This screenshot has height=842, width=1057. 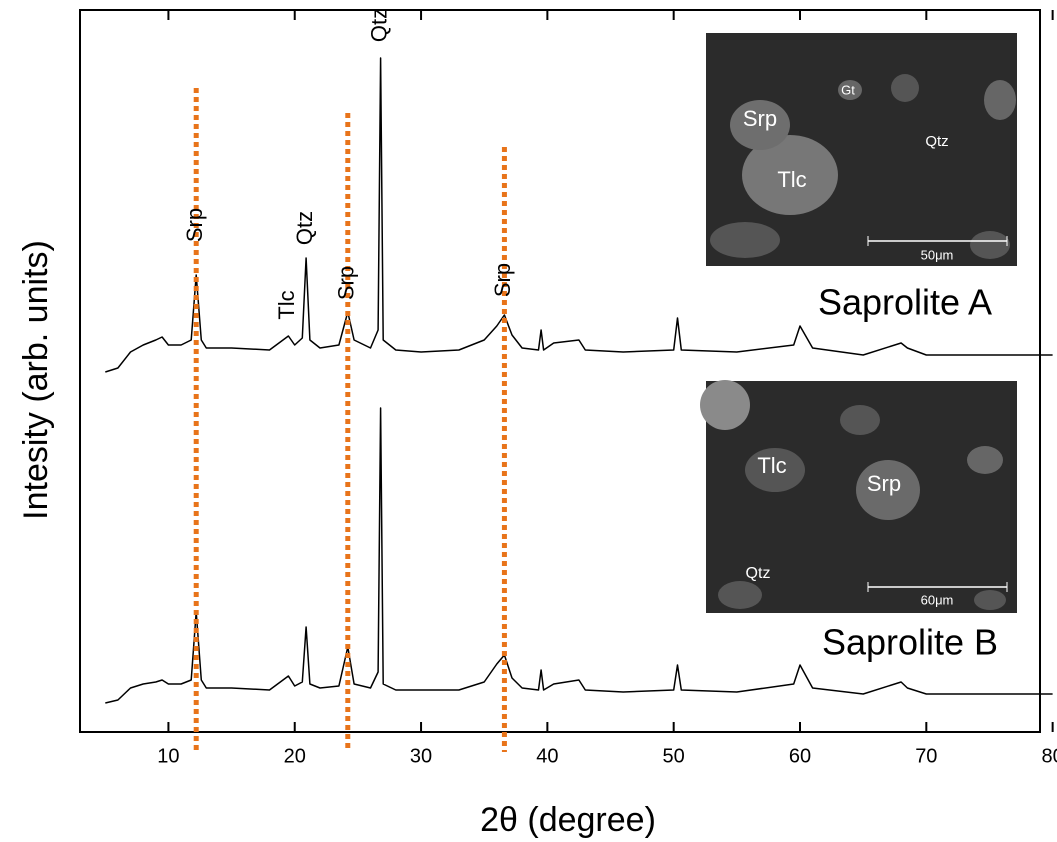 I want to click on sem-inset-a: Srp Gt Tlc Qtz 50μm, so click(x=861, y=149).